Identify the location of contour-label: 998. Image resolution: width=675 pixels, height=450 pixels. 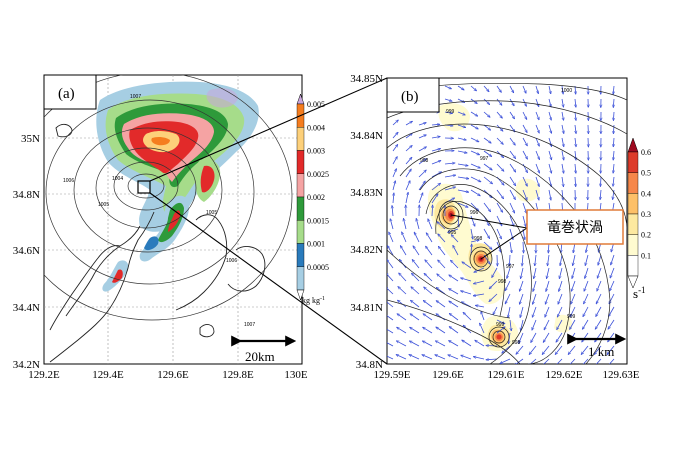
(516, 343).